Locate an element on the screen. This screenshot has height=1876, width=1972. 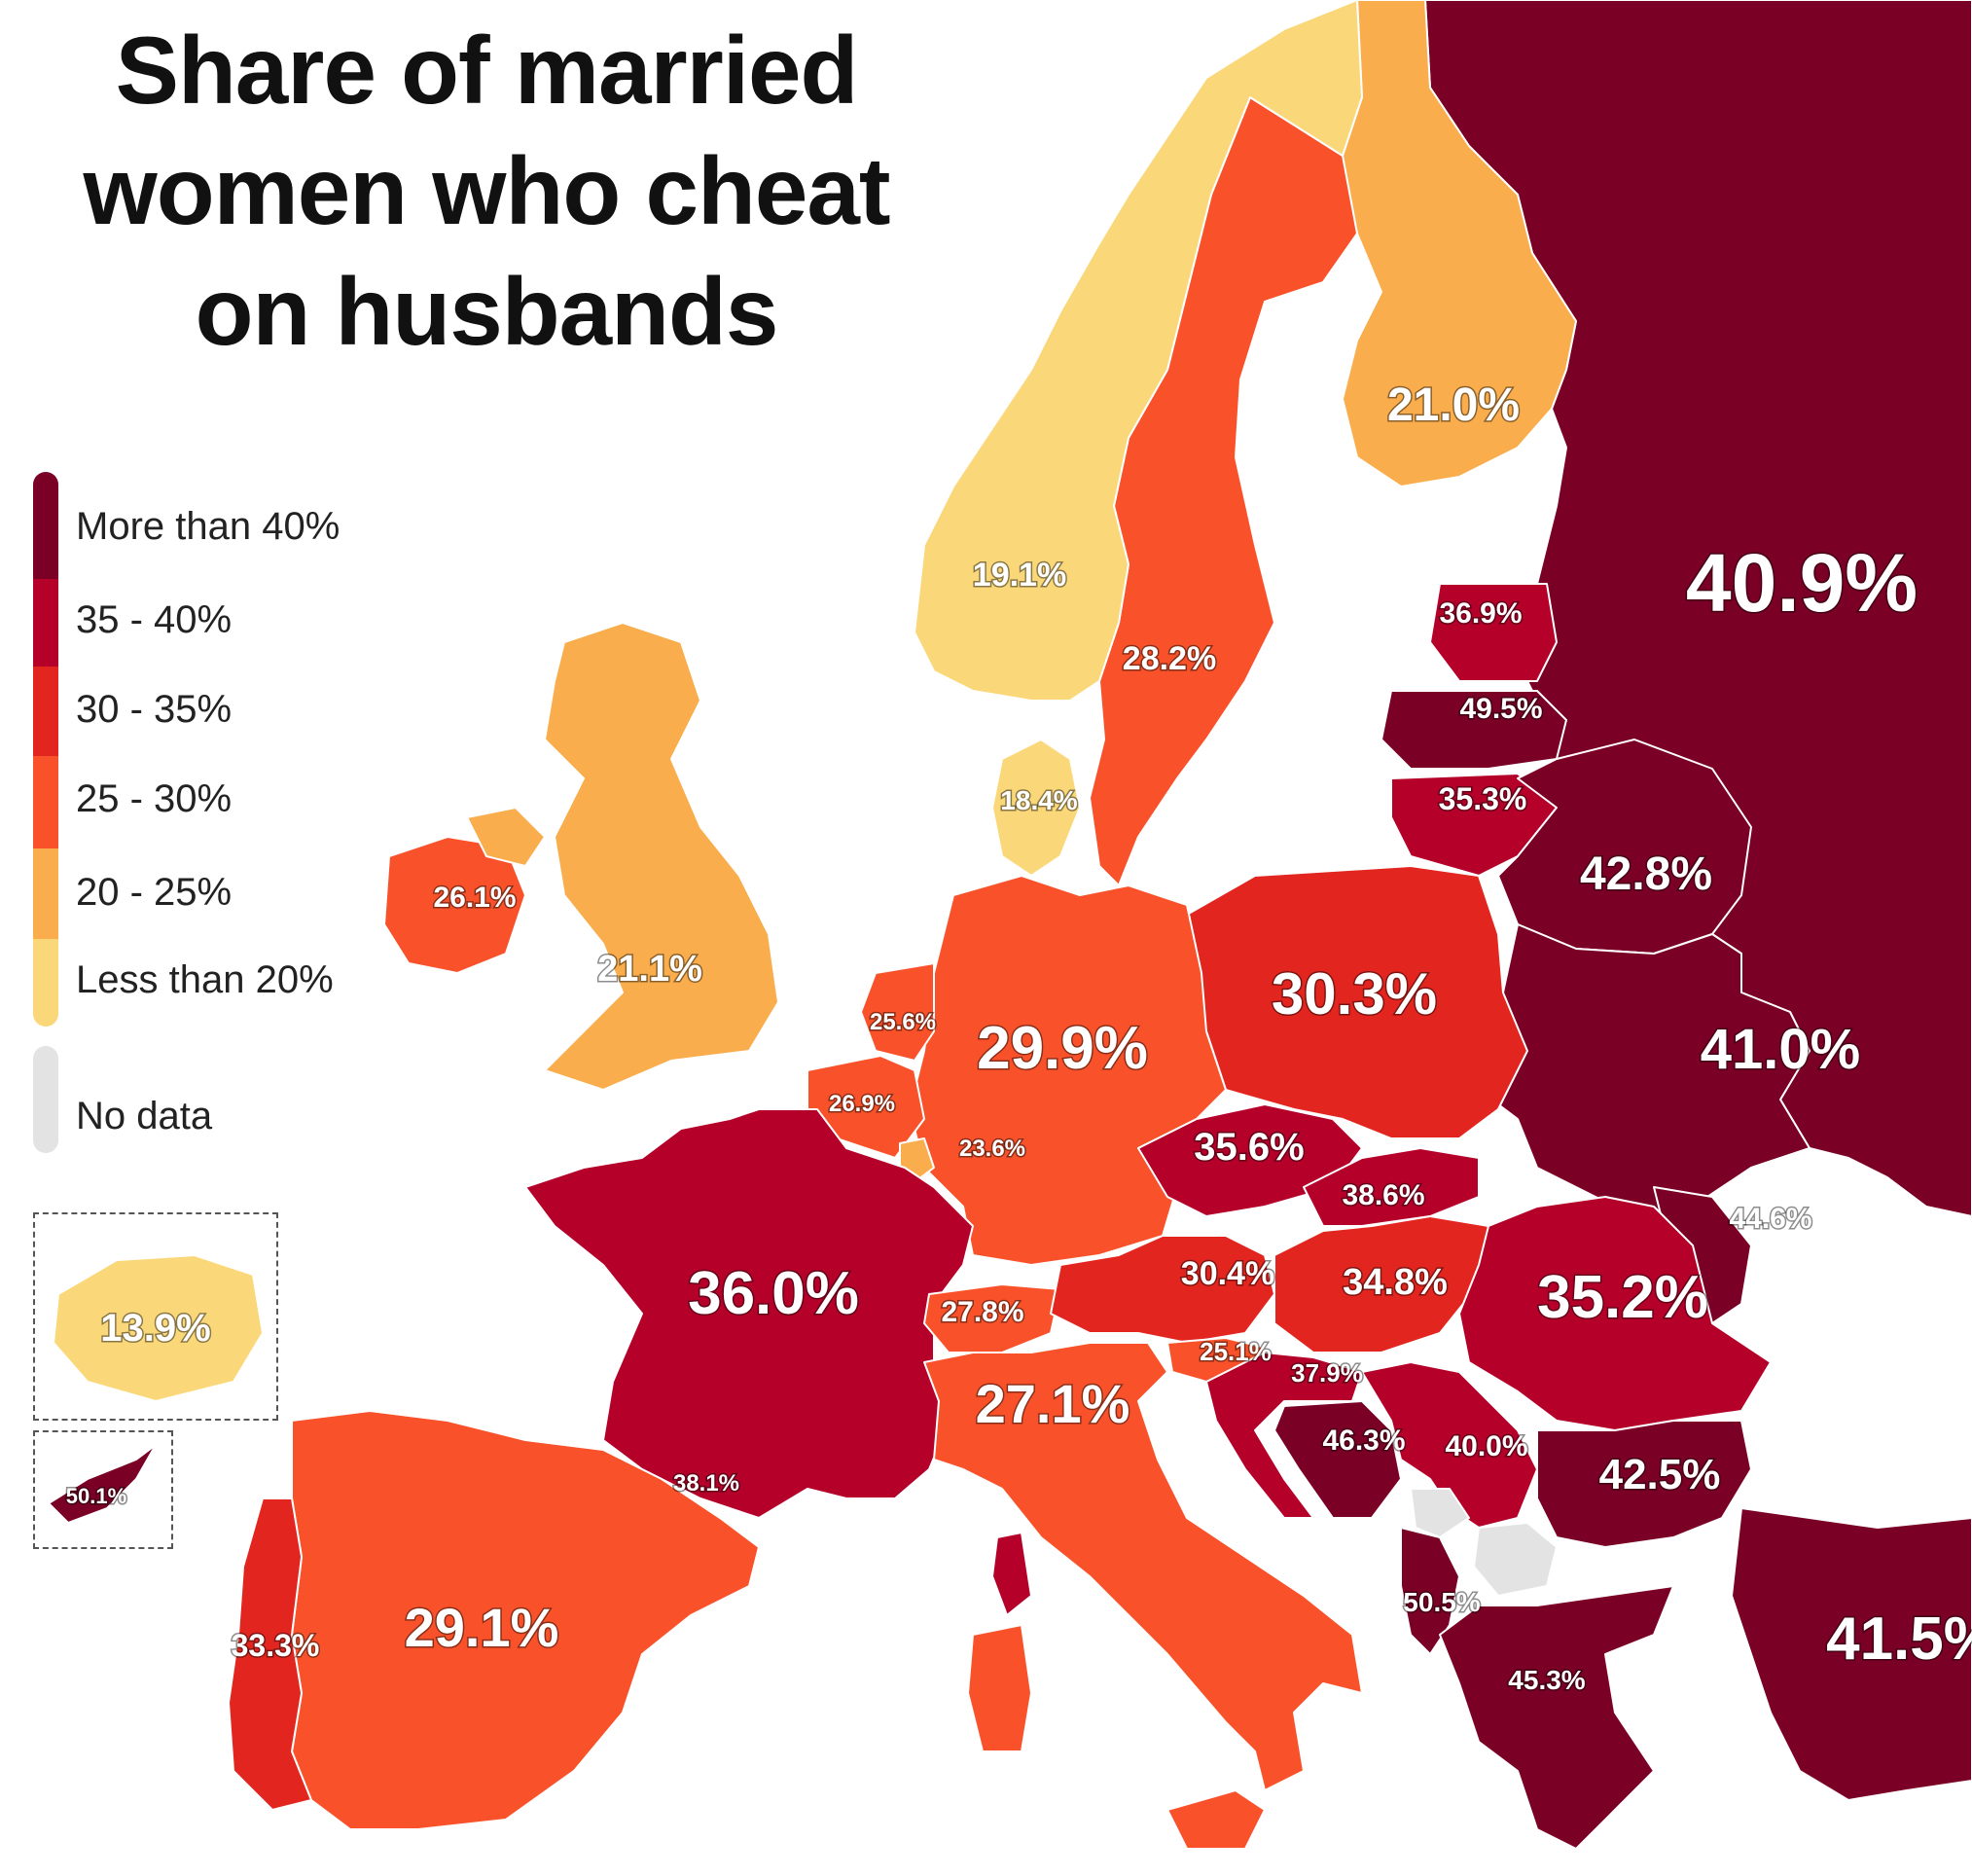
region-corsica is located at coordinates (1011, 1574).